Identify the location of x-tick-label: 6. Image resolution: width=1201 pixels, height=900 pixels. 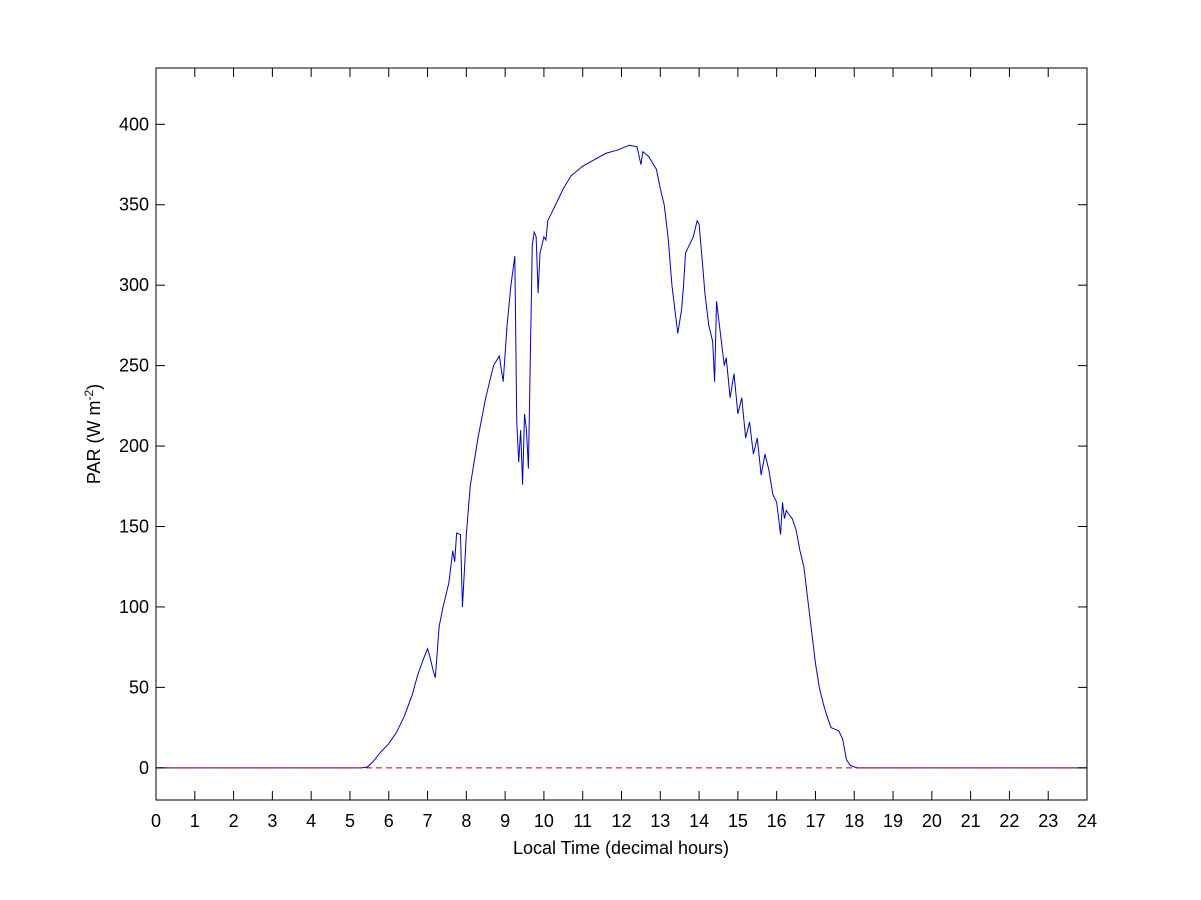
(389, 821).